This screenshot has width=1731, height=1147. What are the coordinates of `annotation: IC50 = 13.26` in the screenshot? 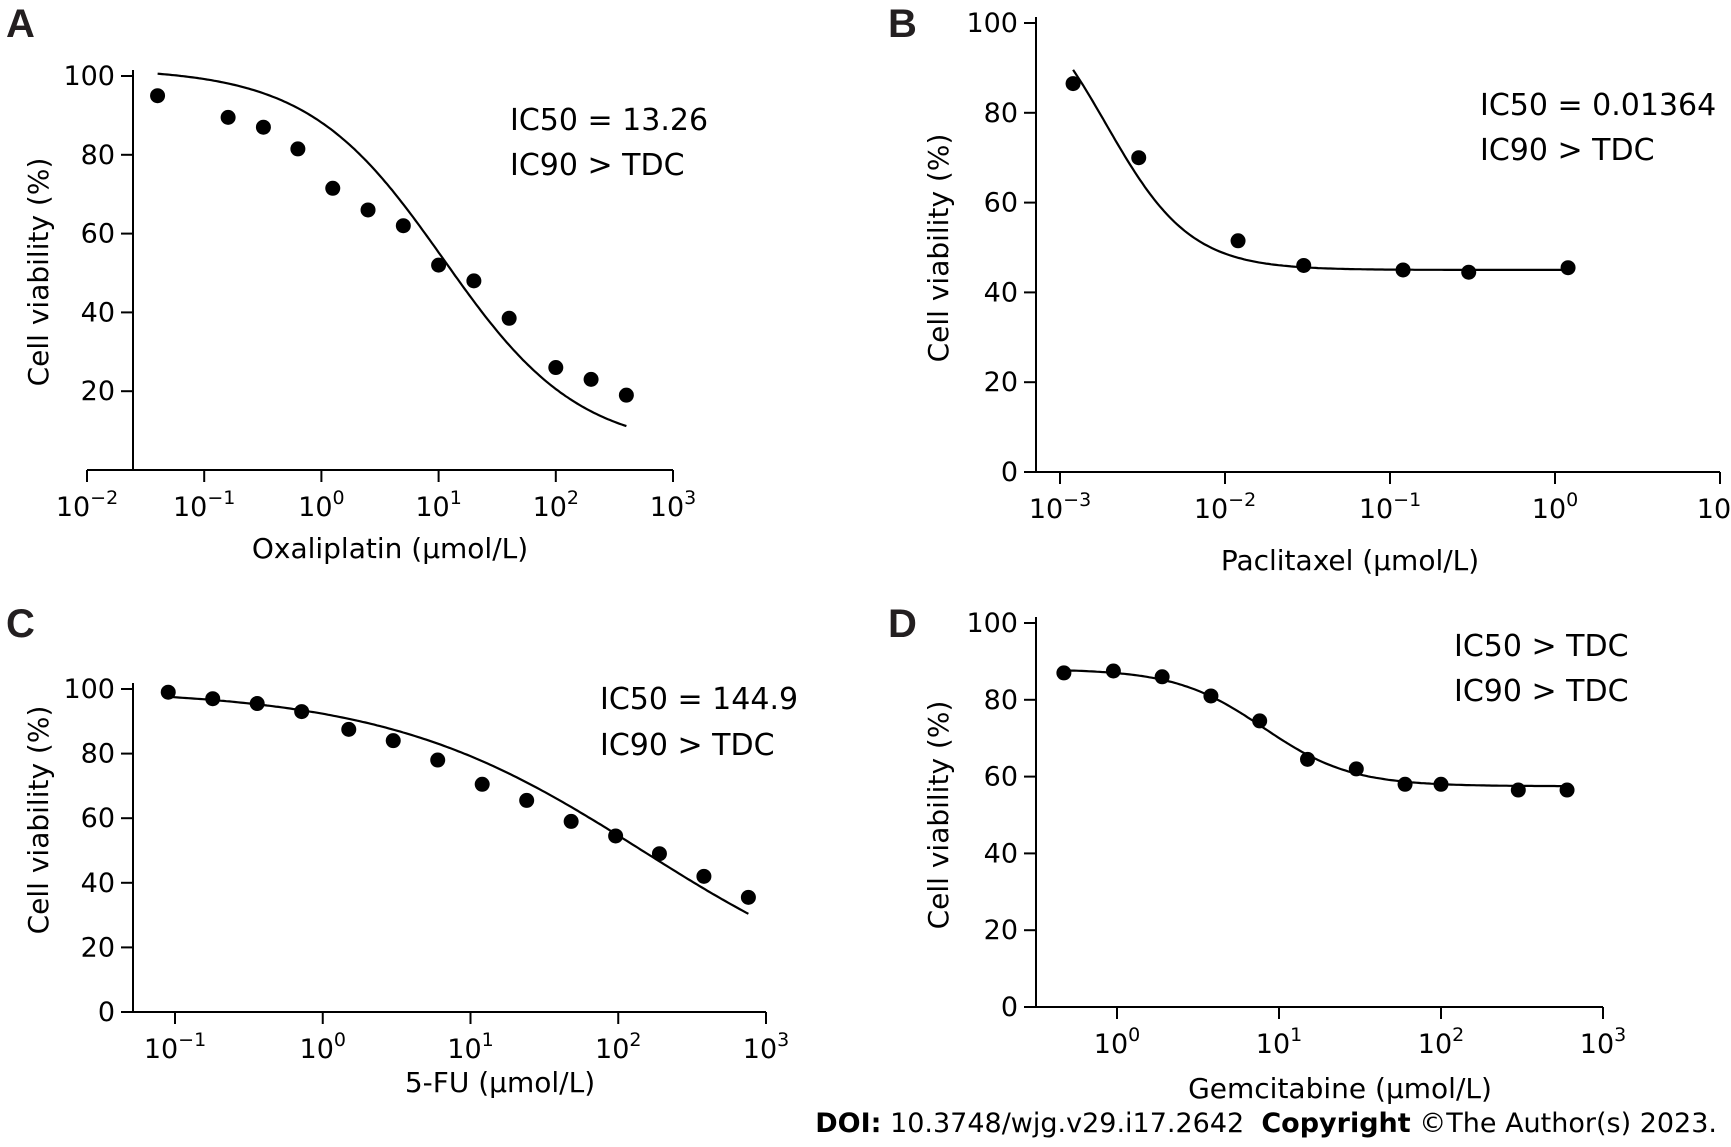 It's located at (609, 120).